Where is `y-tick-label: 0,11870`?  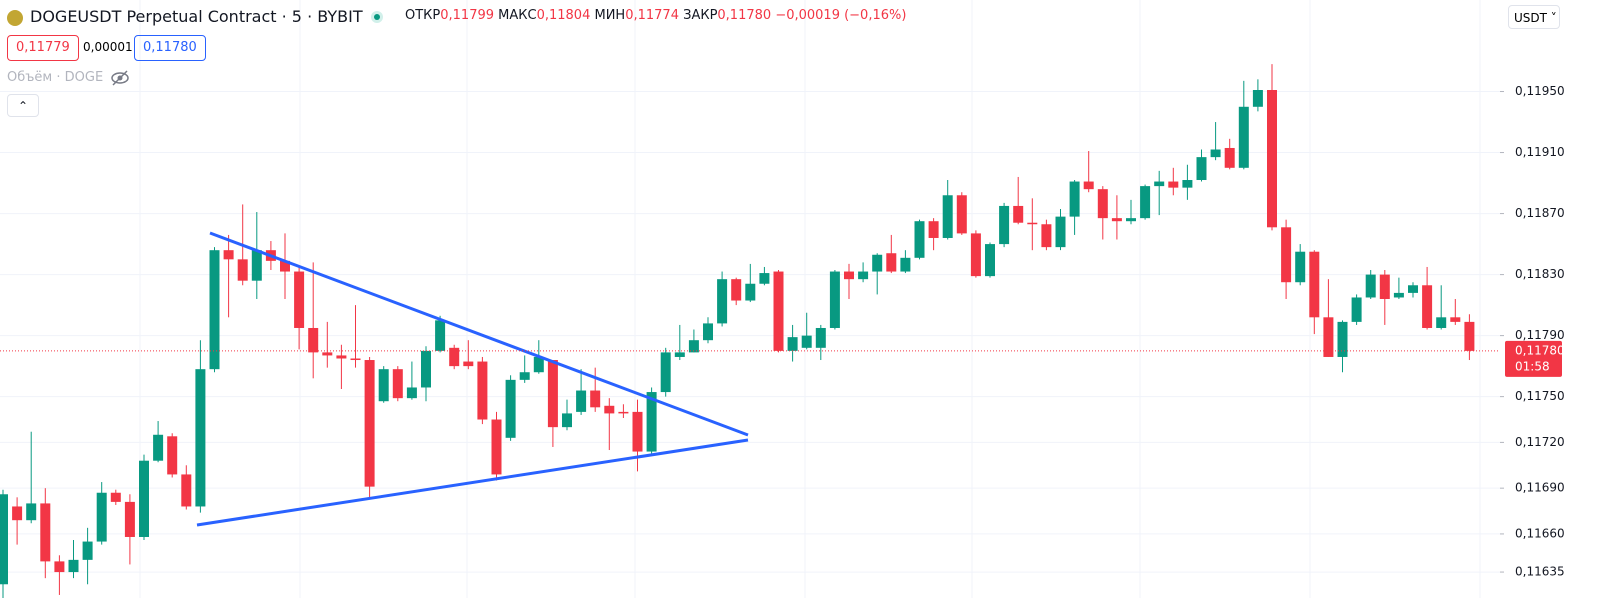
y-tick-label: 0,11870 is located at coordinates (1540, 213).